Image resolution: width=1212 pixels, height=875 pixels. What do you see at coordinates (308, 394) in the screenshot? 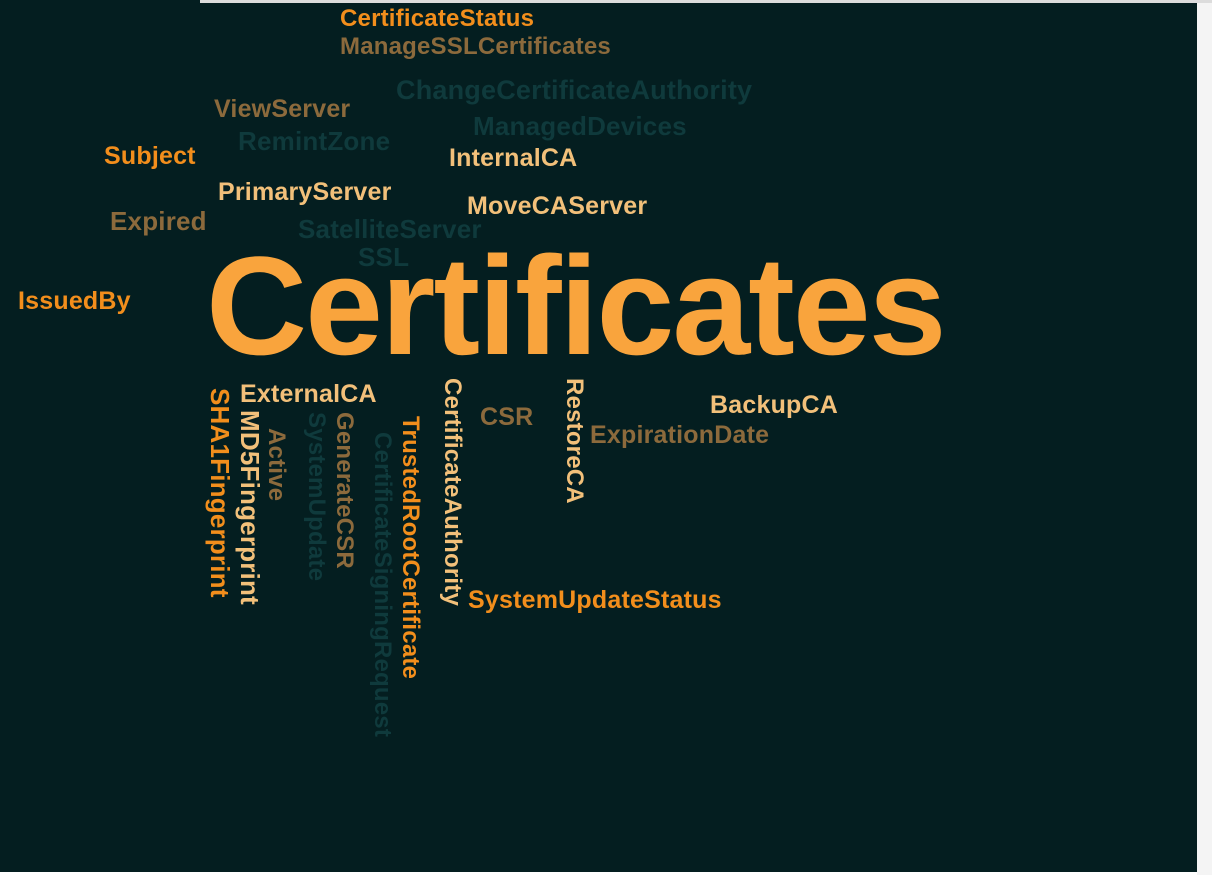
I see `word-external-ca: ExternalCA` at bounding box center [308, 394].